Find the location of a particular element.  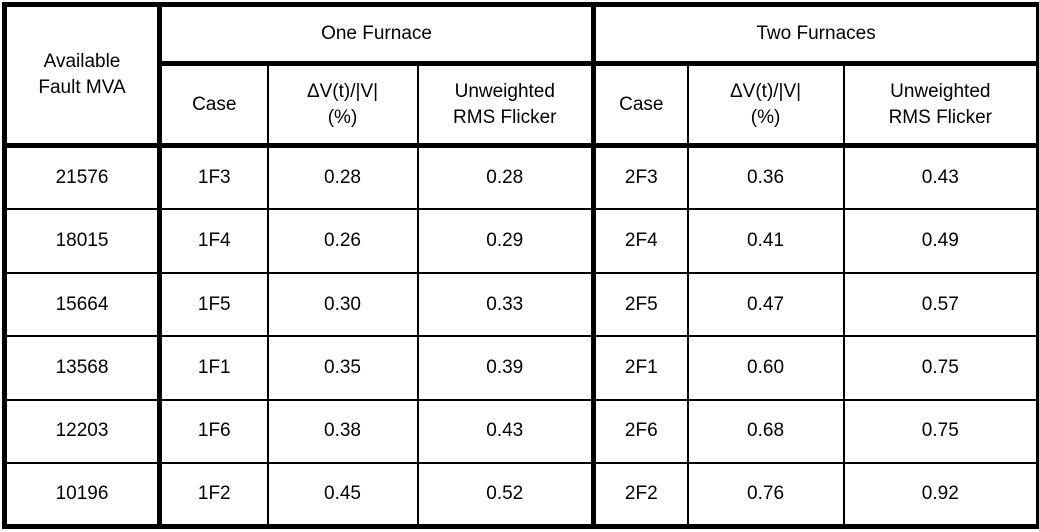

cell-case-one: 1F1 is located at coordinates (213, 368).